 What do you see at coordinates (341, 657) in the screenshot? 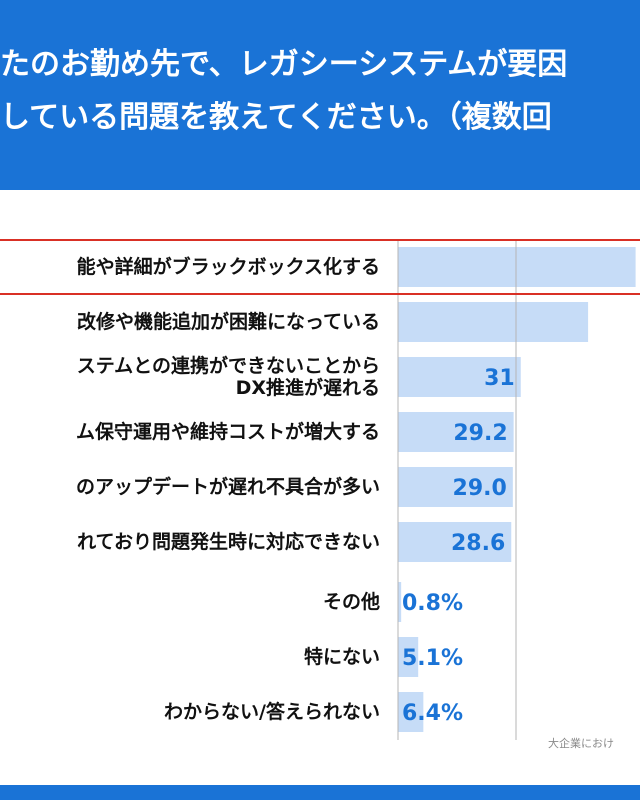
I see `category-label: 特にない` at bounding box center [341, 657].